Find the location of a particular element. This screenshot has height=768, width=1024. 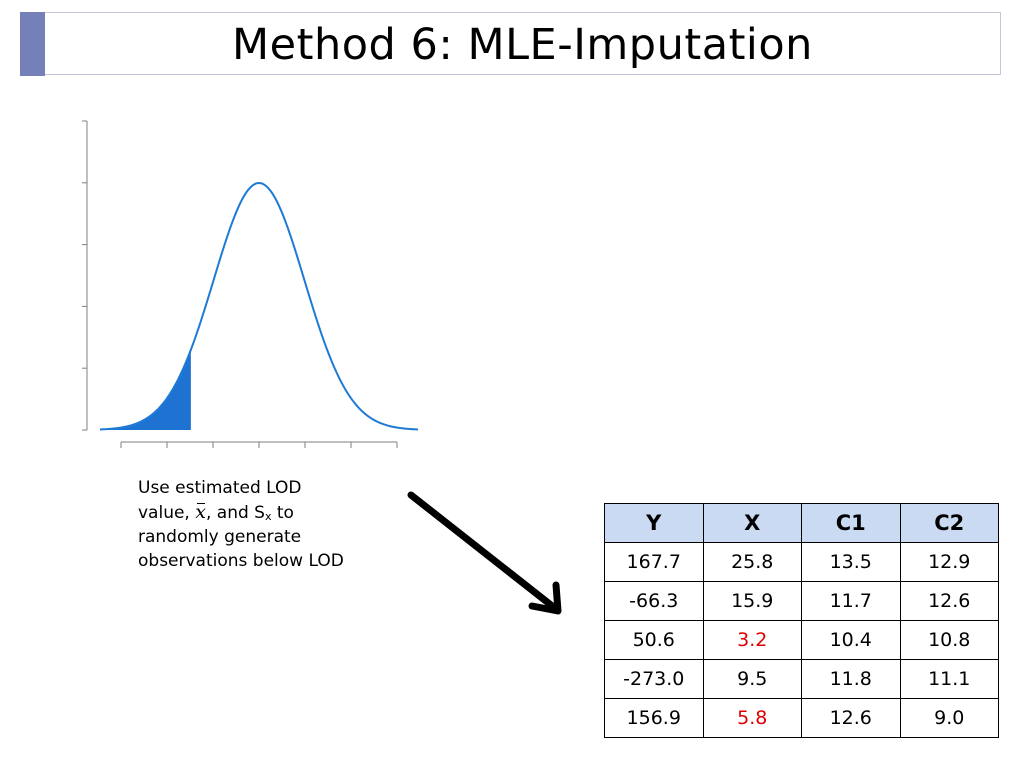

table-row: 50.6 3.2 10.4 10.8 is located at coordinates (801, 640).